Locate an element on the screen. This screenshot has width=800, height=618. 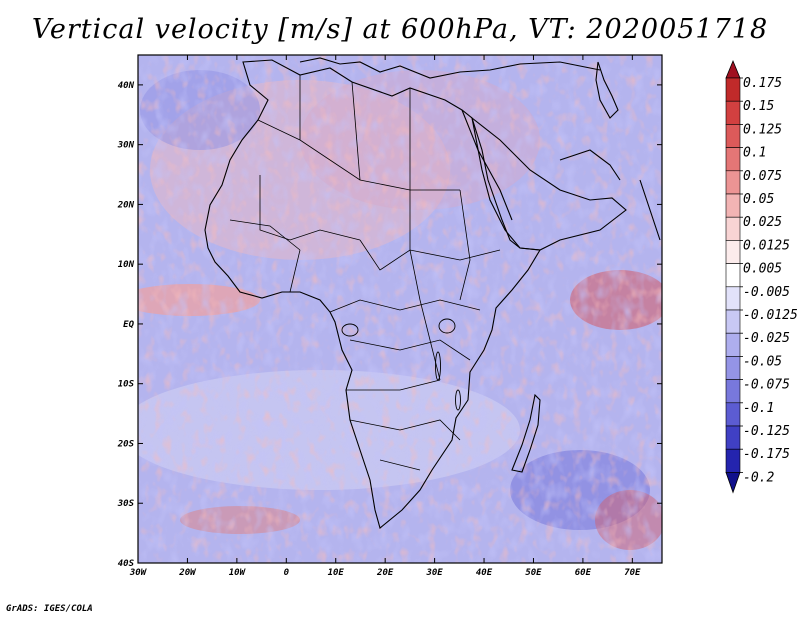
x-tick-label: 70E is located at coordinates (632, 573).